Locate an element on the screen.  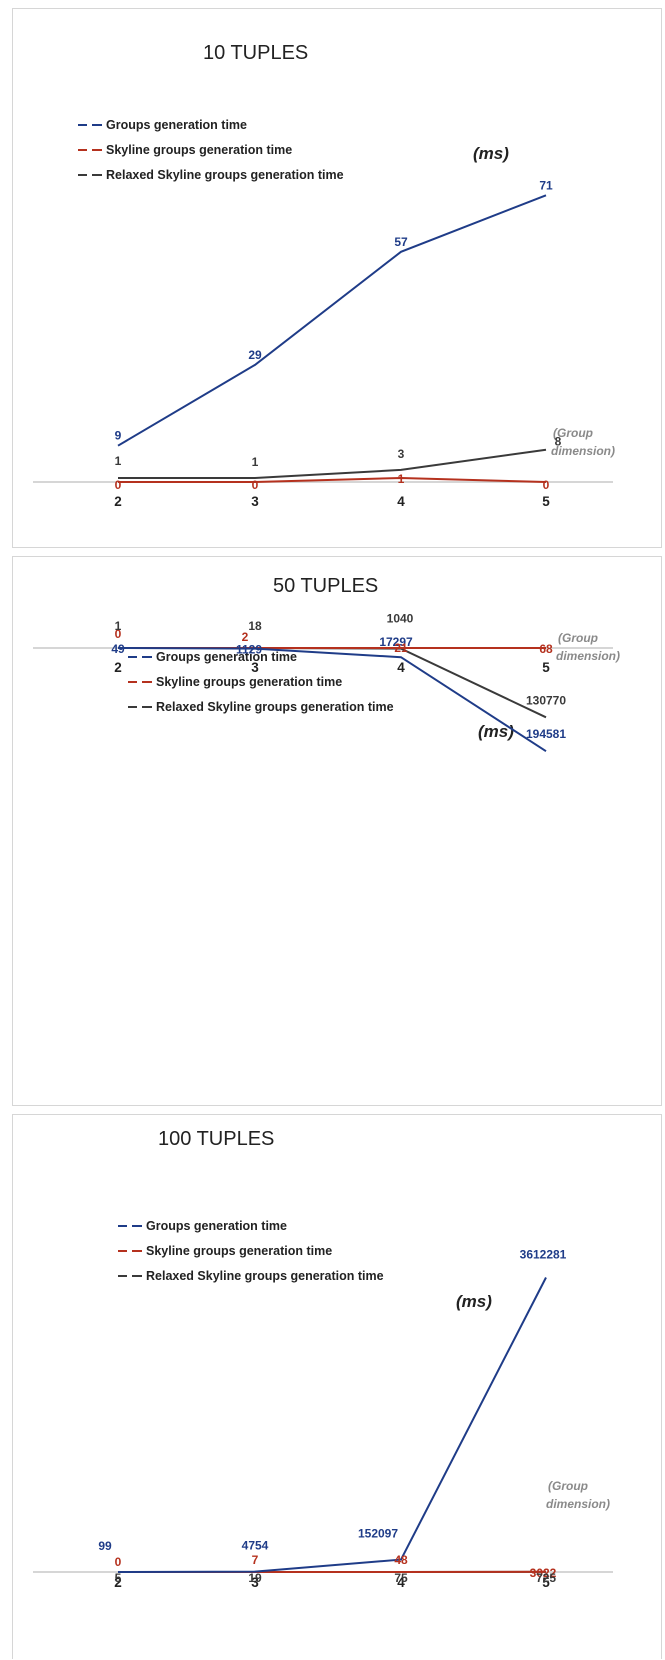
data-label: 21 is located at coordinates (401, 648).